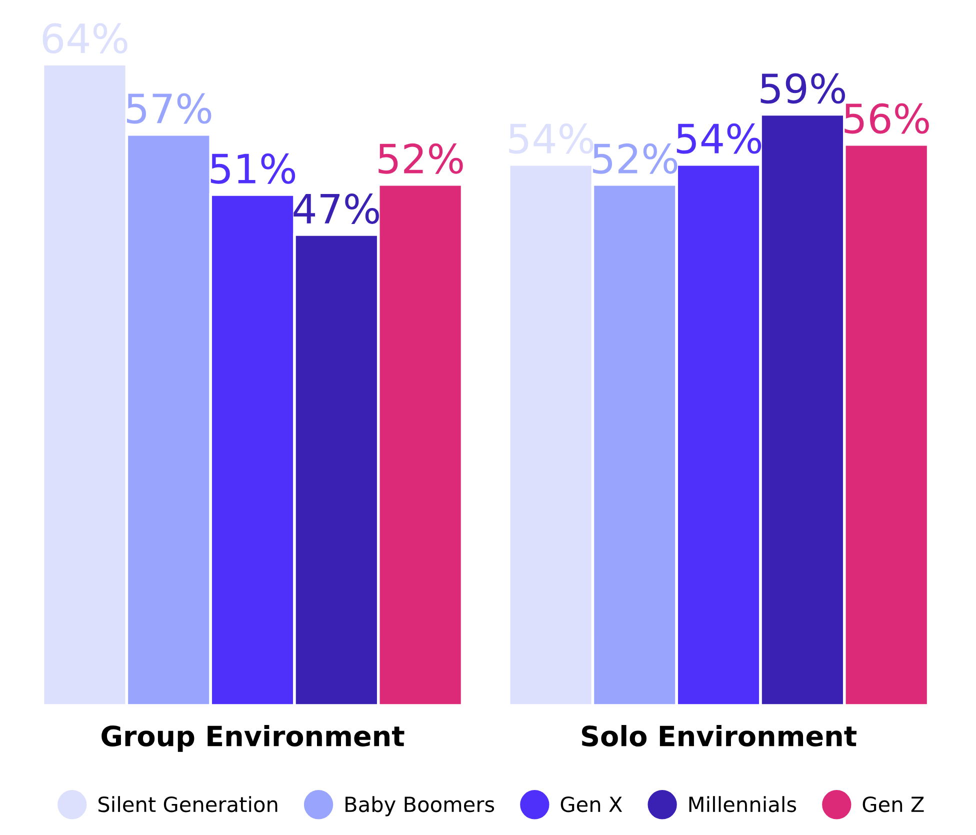 This screenshot has height=835, width=976. What do you see at coordinates (336, 208) in the screenshot?
I see `data-label: 47%` at bounding box center [336, 208].